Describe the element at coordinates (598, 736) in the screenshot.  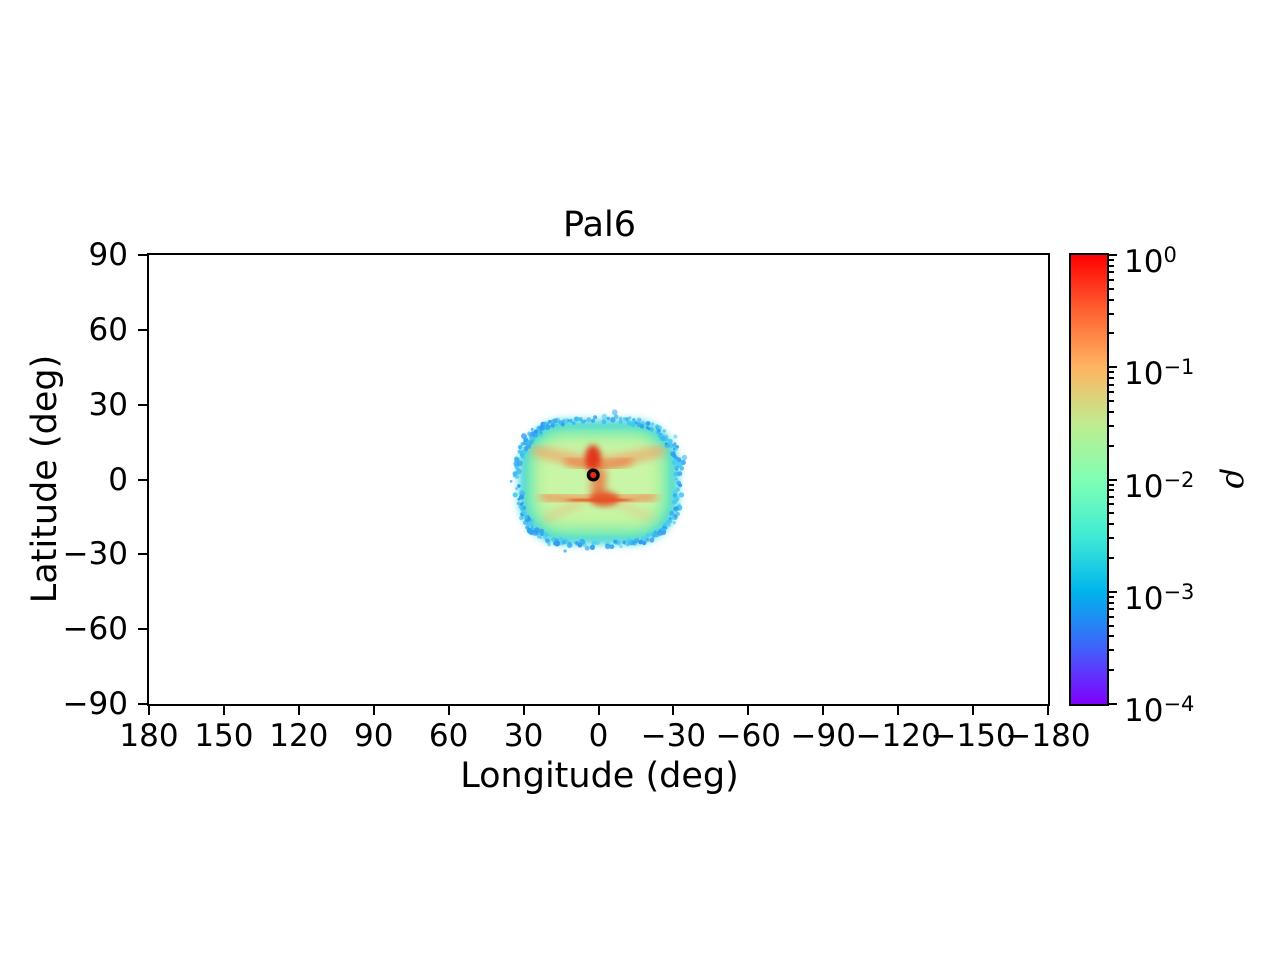
I see `x-tick-label: 0` at that location.